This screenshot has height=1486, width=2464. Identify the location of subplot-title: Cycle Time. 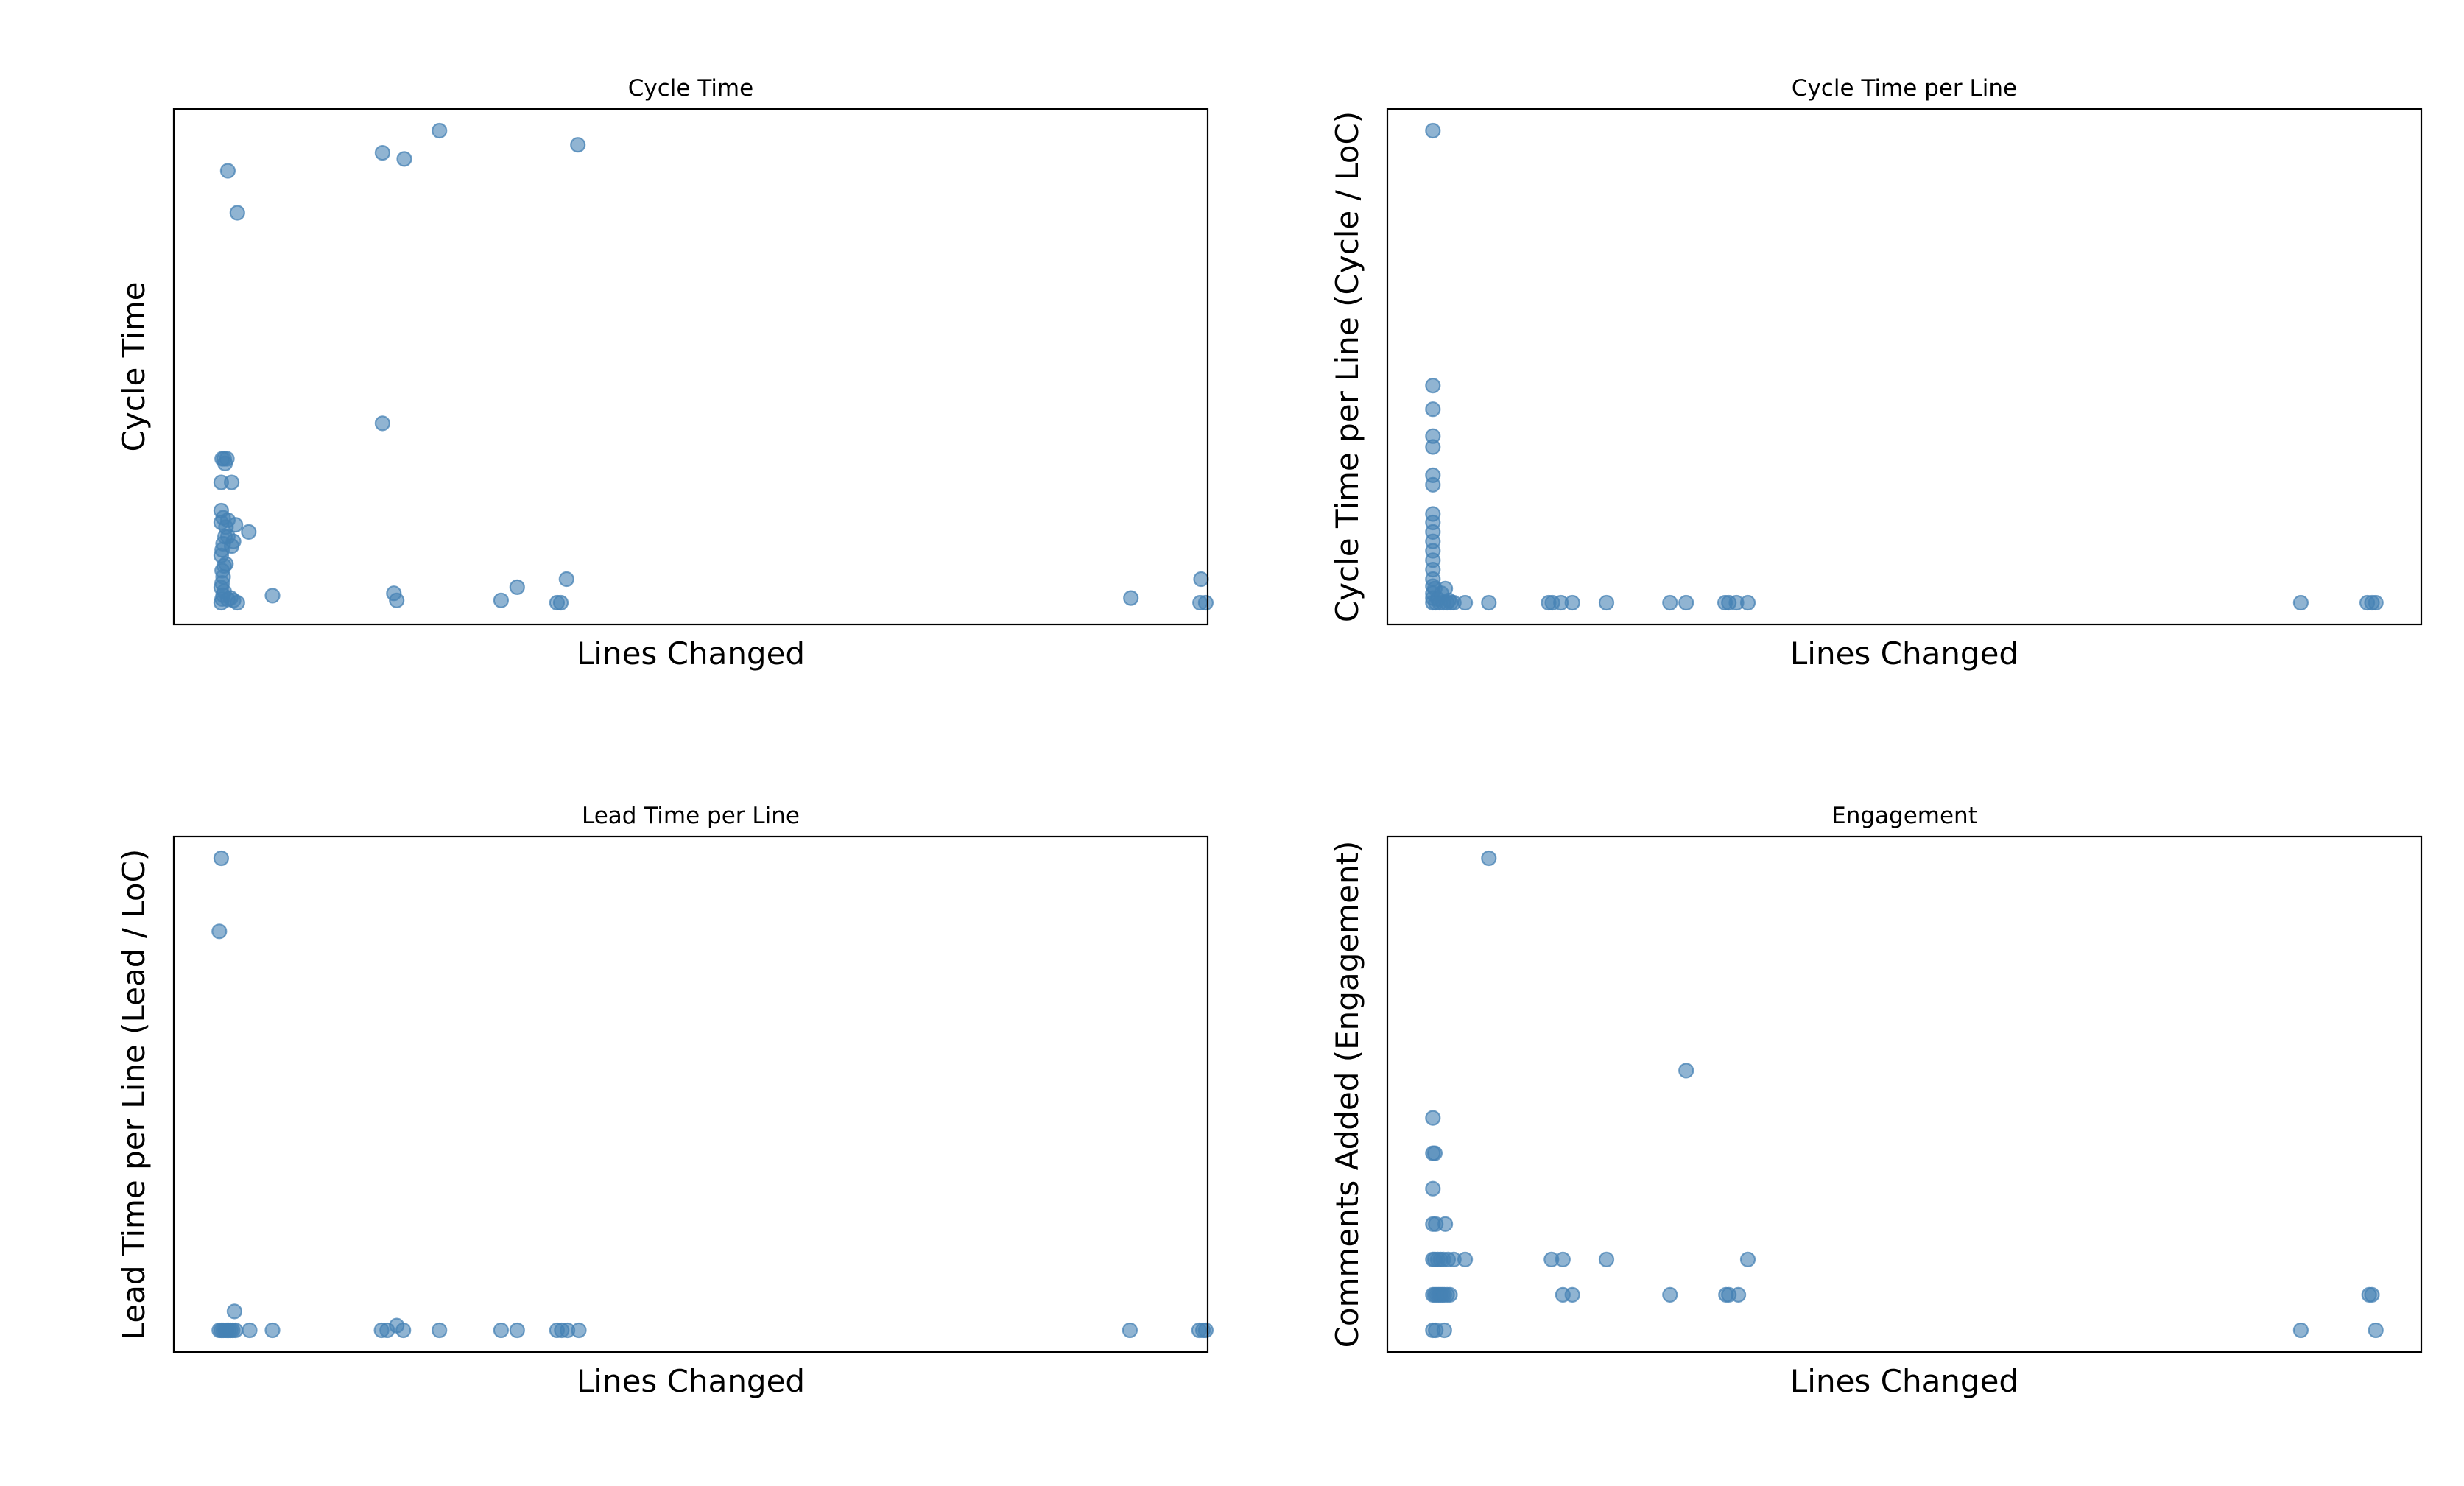
(690, 88).